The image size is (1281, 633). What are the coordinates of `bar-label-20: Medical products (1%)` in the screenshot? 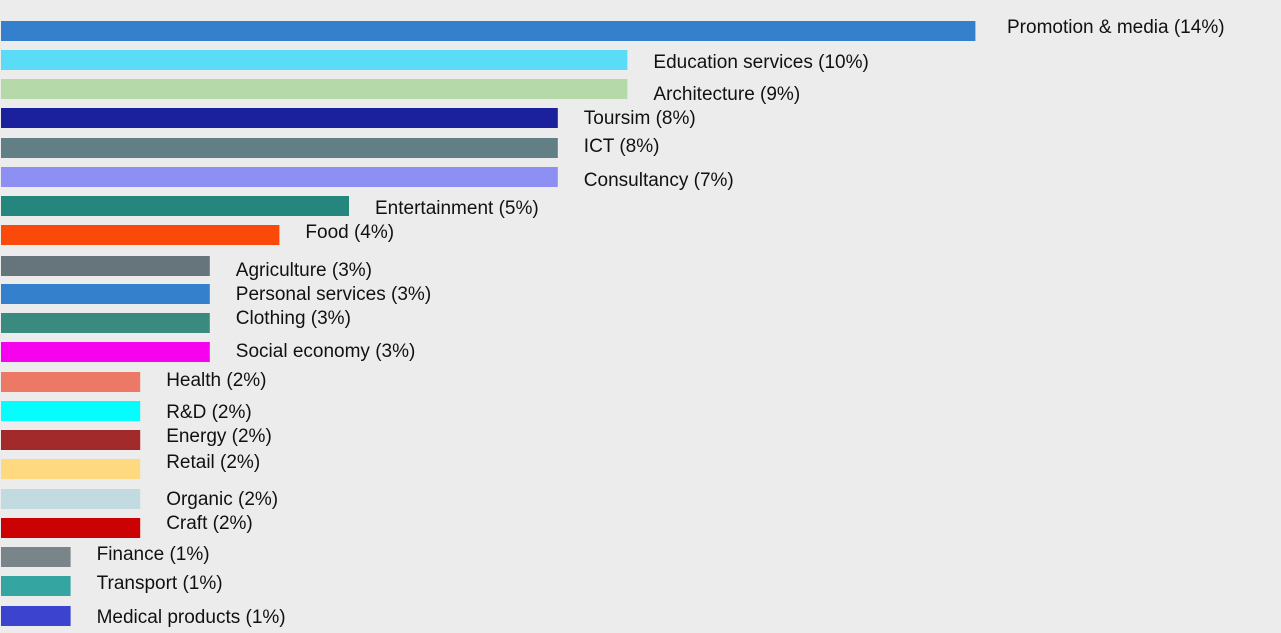 It's located at (191, 617).